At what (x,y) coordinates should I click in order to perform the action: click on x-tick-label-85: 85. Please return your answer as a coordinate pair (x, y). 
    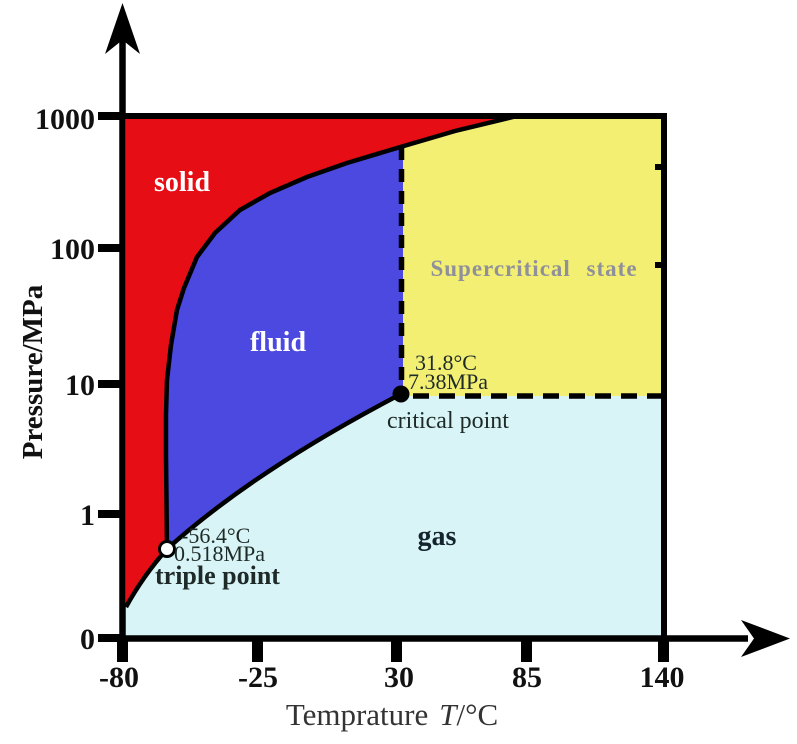
    Looking at the image, I should click on (527, 677).